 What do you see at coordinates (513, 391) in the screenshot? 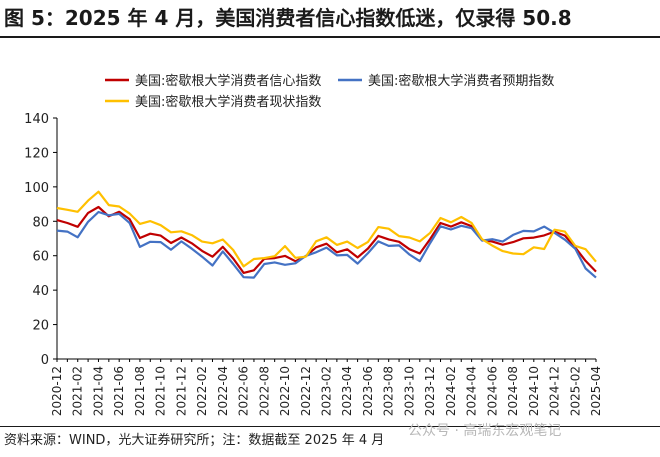
I see `x-tick-label: 2024-08` at bounding box center [513, 391].